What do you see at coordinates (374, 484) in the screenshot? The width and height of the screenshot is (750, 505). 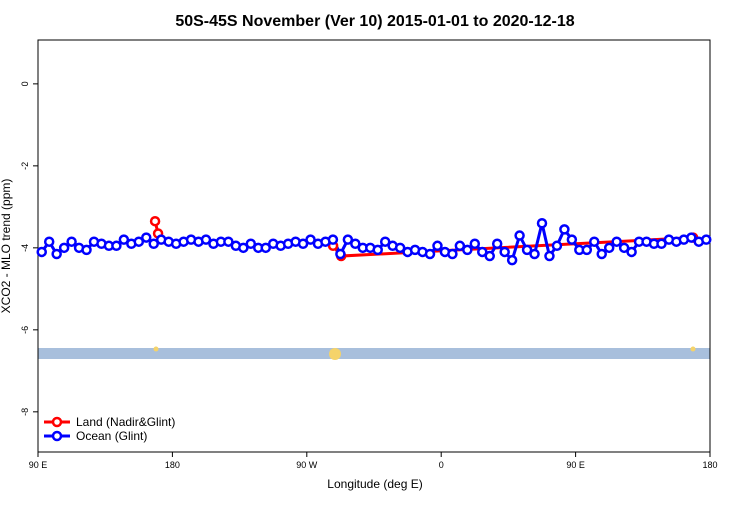 I see `x-axis-label: Longitude (deg E)` at bounding box center [374, 484].